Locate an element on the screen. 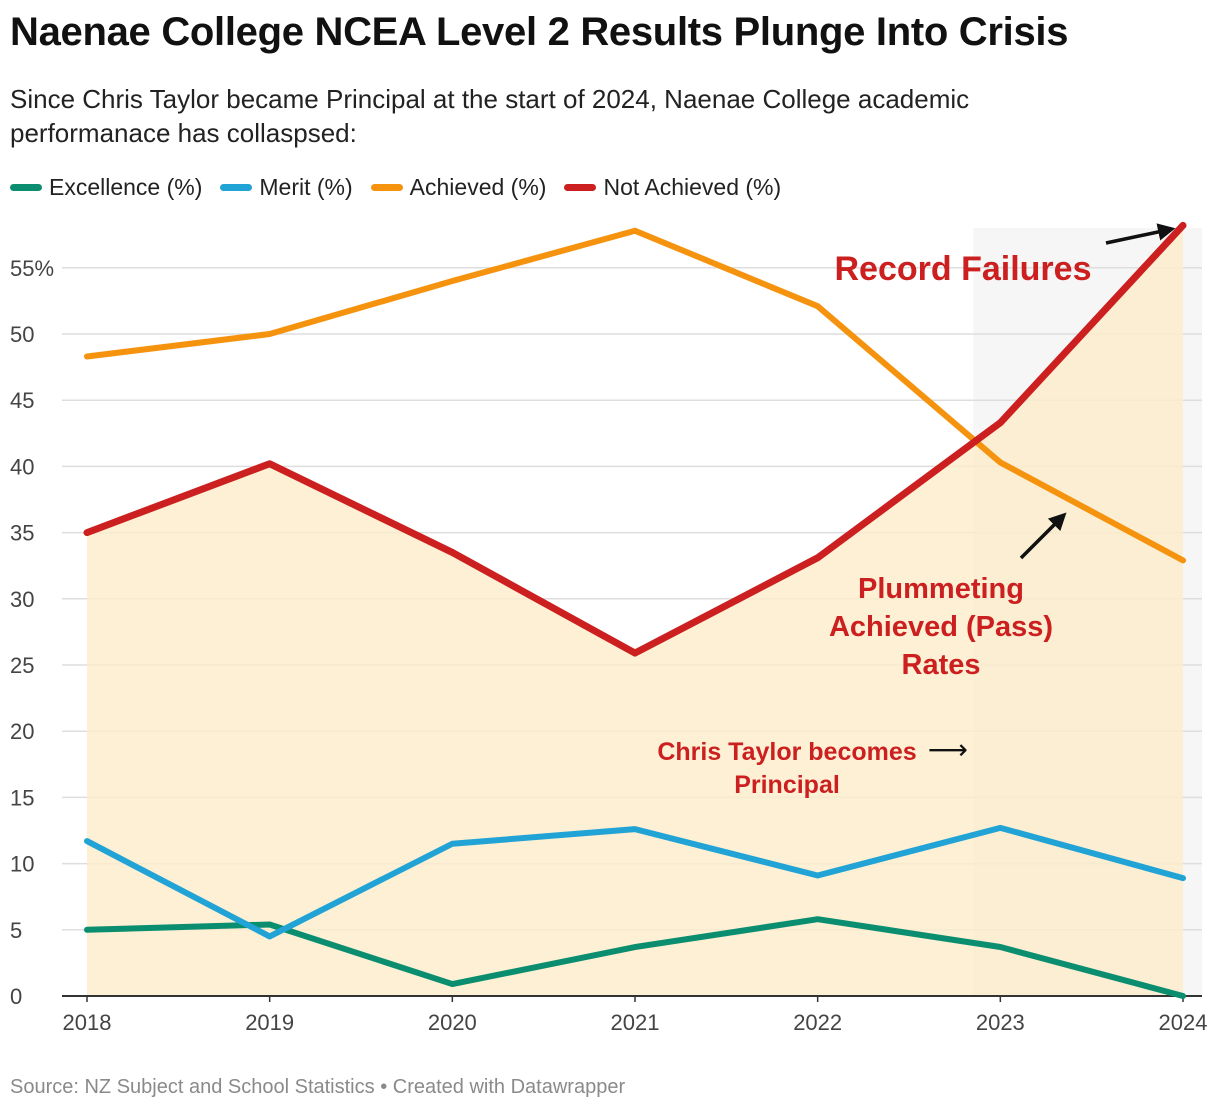  y-tick-label: 45 is located at coordinates (22, 400).